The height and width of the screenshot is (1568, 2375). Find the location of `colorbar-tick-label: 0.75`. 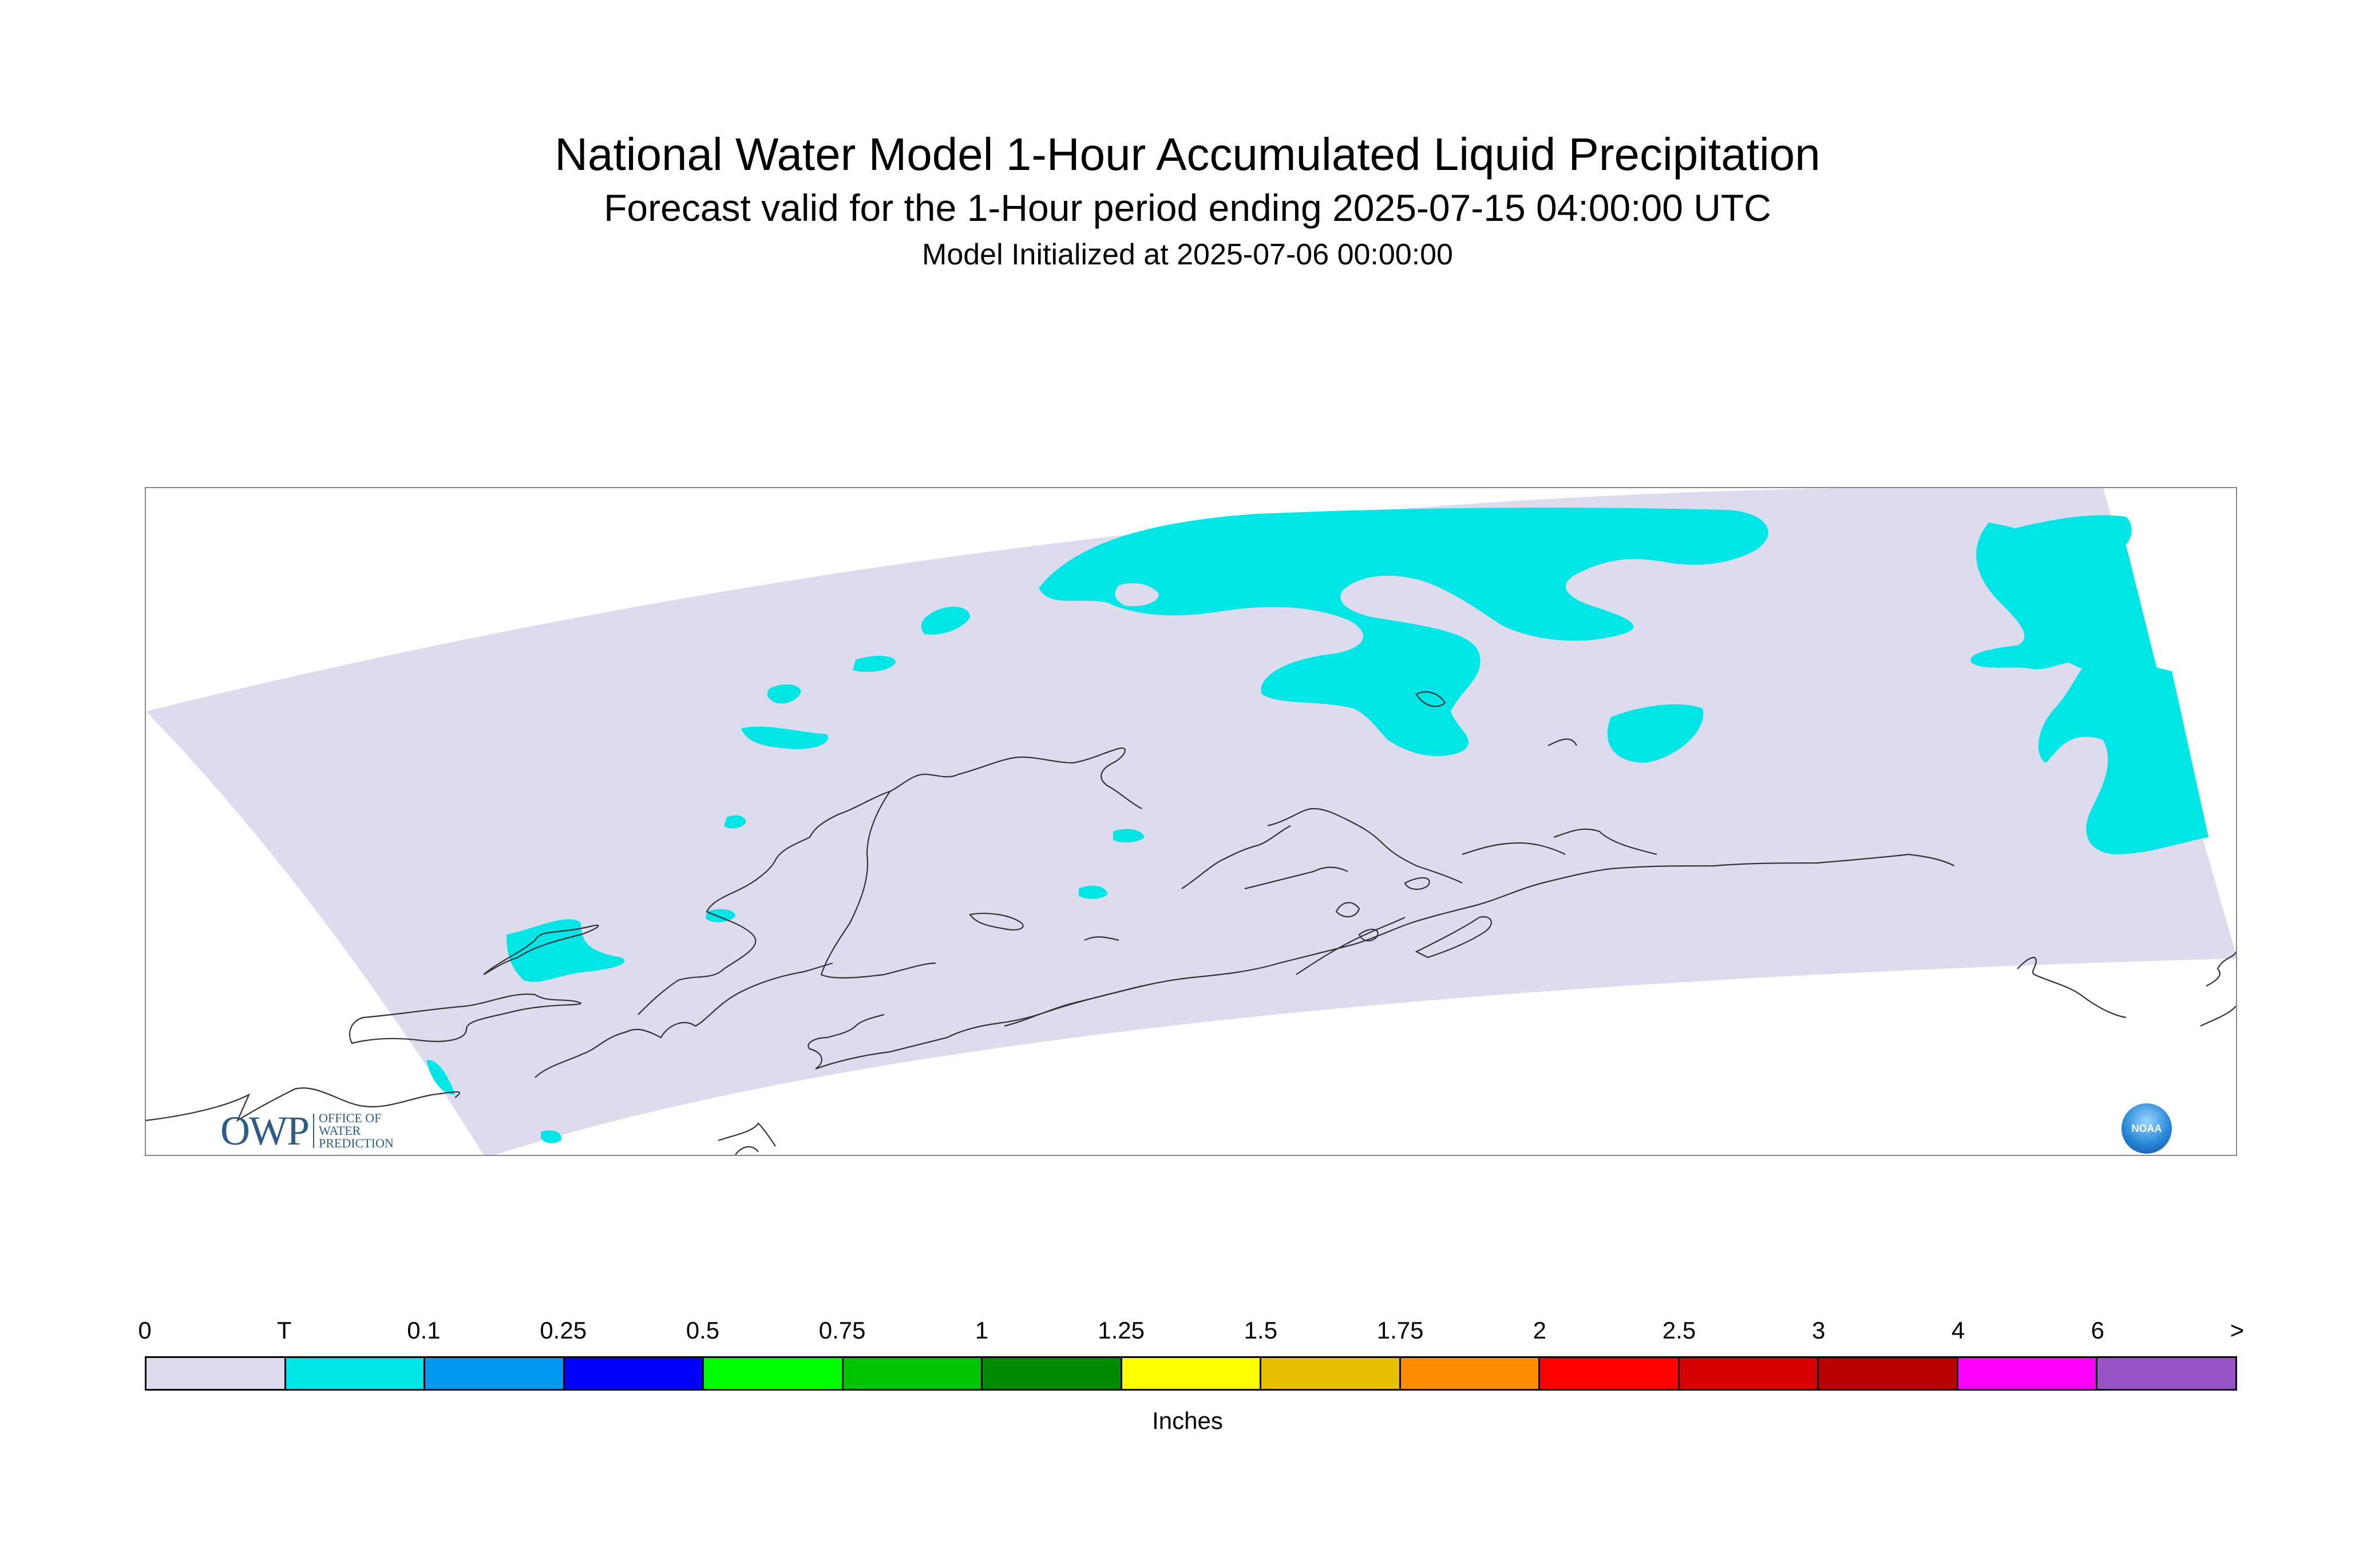

colorbar-tick-label: 0.75 is located at coordinates (842, 1330).